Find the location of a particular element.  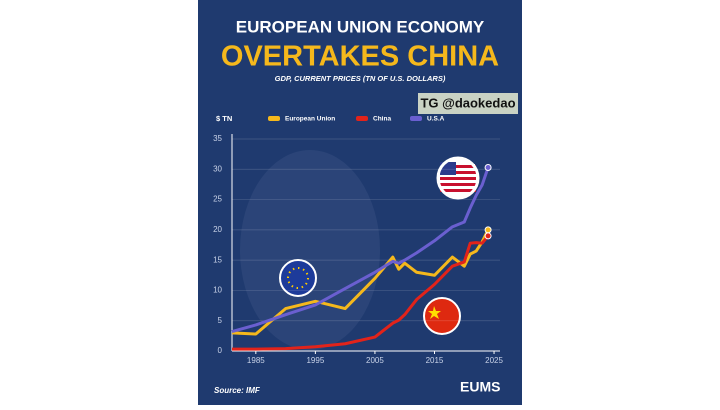

y-tick-label: 10 is located at coordinates (217, 290).